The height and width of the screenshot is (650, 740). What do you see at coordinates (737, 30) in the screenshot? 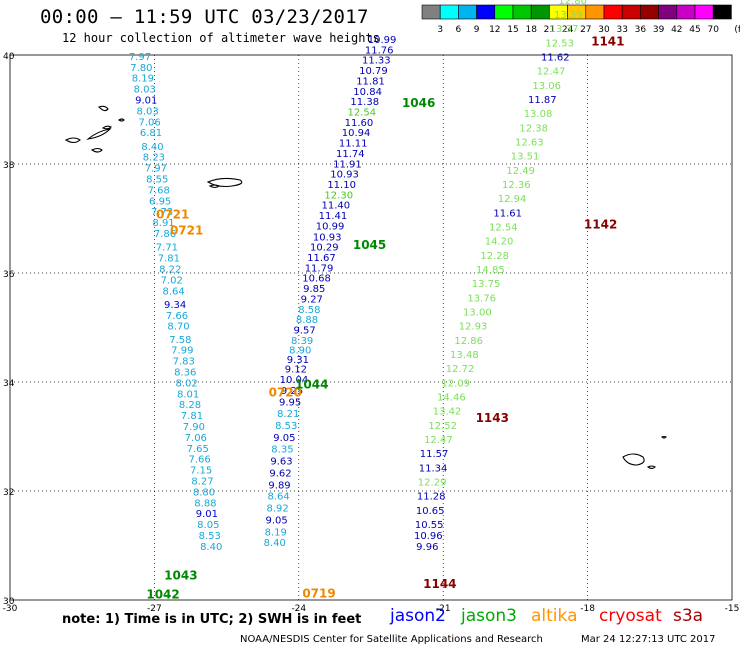
I see `scale-unit-label: (ft)` at bounding box center [737, 30].